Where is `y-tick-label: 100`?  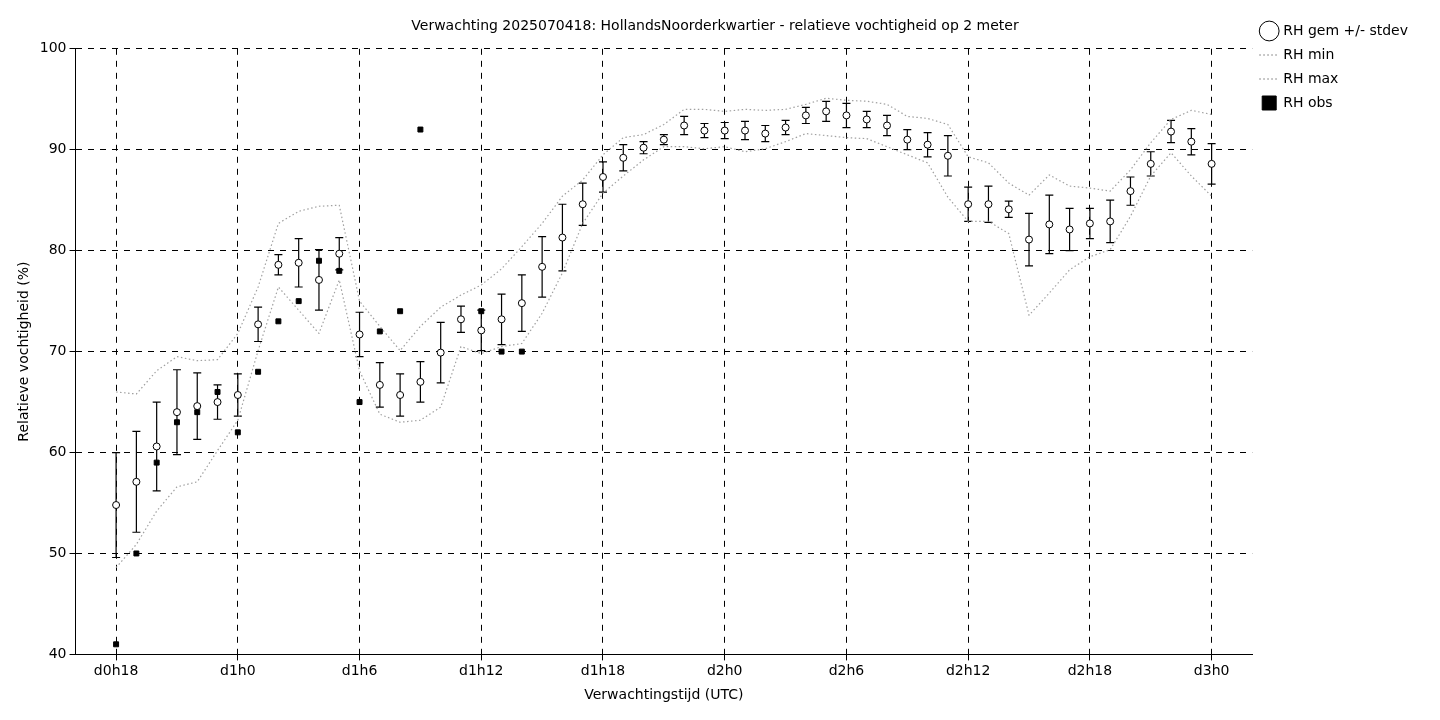
y-tick-label: 100 is located at coordinates (53, 47).